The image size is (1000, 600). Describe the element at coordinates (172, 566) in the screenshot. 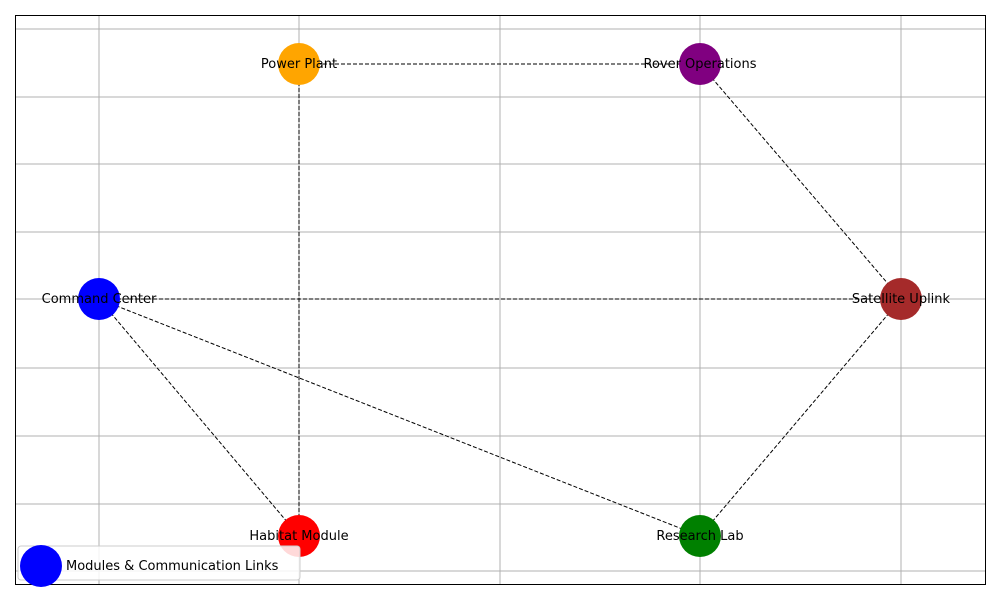

I see `legend-label: Modules & Communication Links` at that location.